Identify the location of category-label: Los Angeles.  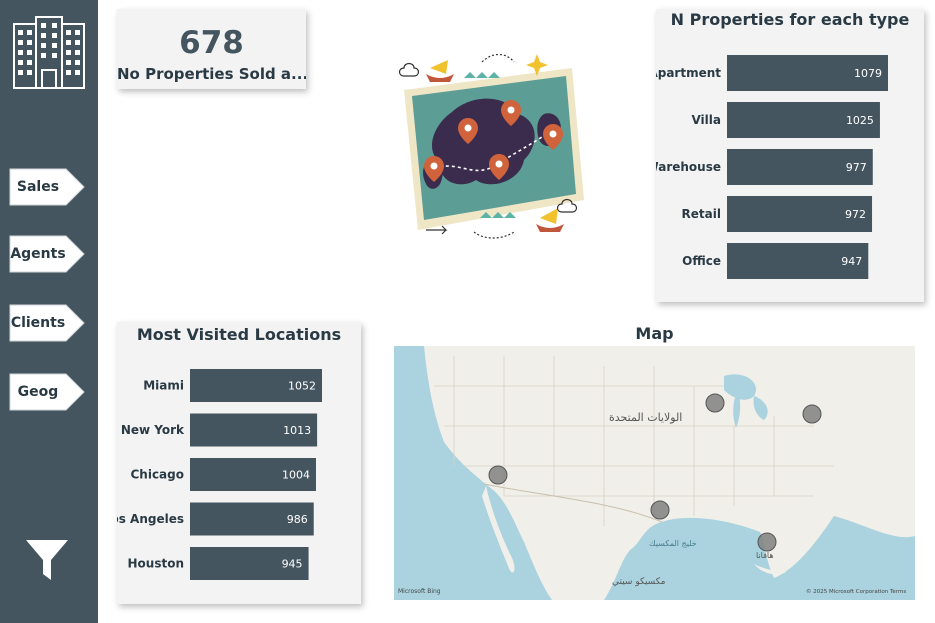
(150, 519).